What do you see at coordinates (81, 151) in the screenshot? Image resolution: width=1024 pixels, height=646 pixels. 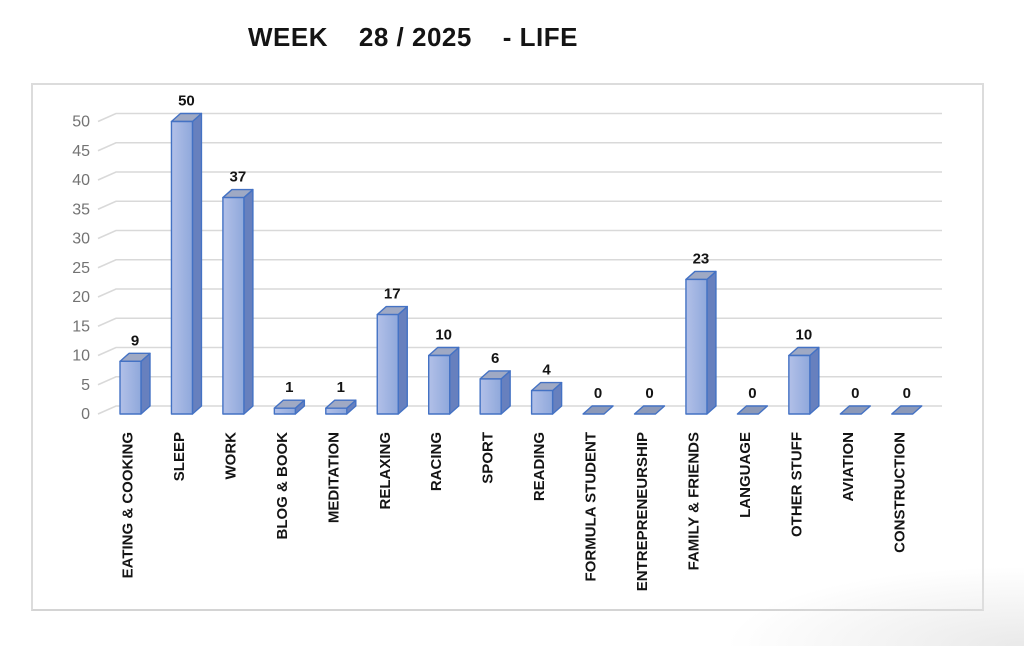 I see `y-axis-tick-label: 45` at bounding box center [81, 151].